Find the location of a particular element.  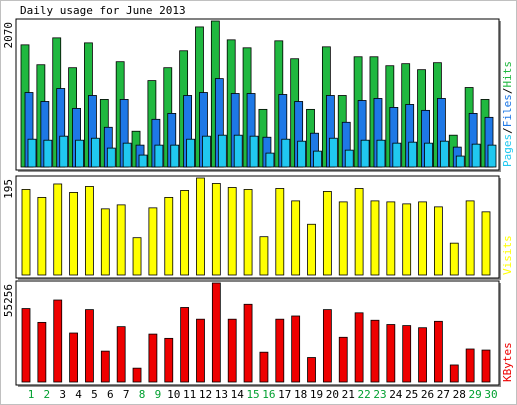

legend-entry: Pages is located at coordinates (507, 150).